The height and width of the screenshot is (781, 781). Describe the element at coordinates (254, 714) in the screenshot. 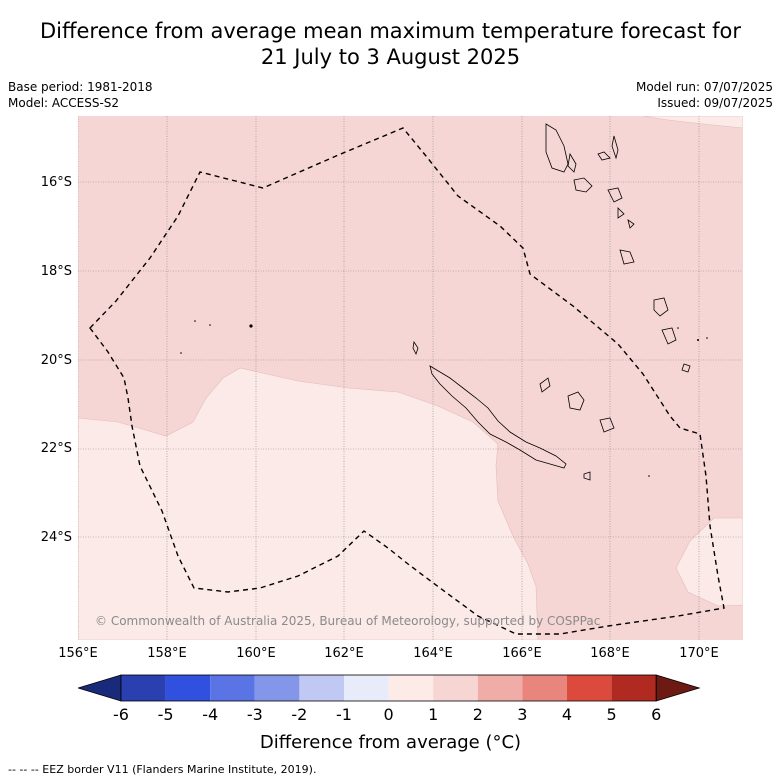

I see `colorbar-tick-label: -3` at that location.